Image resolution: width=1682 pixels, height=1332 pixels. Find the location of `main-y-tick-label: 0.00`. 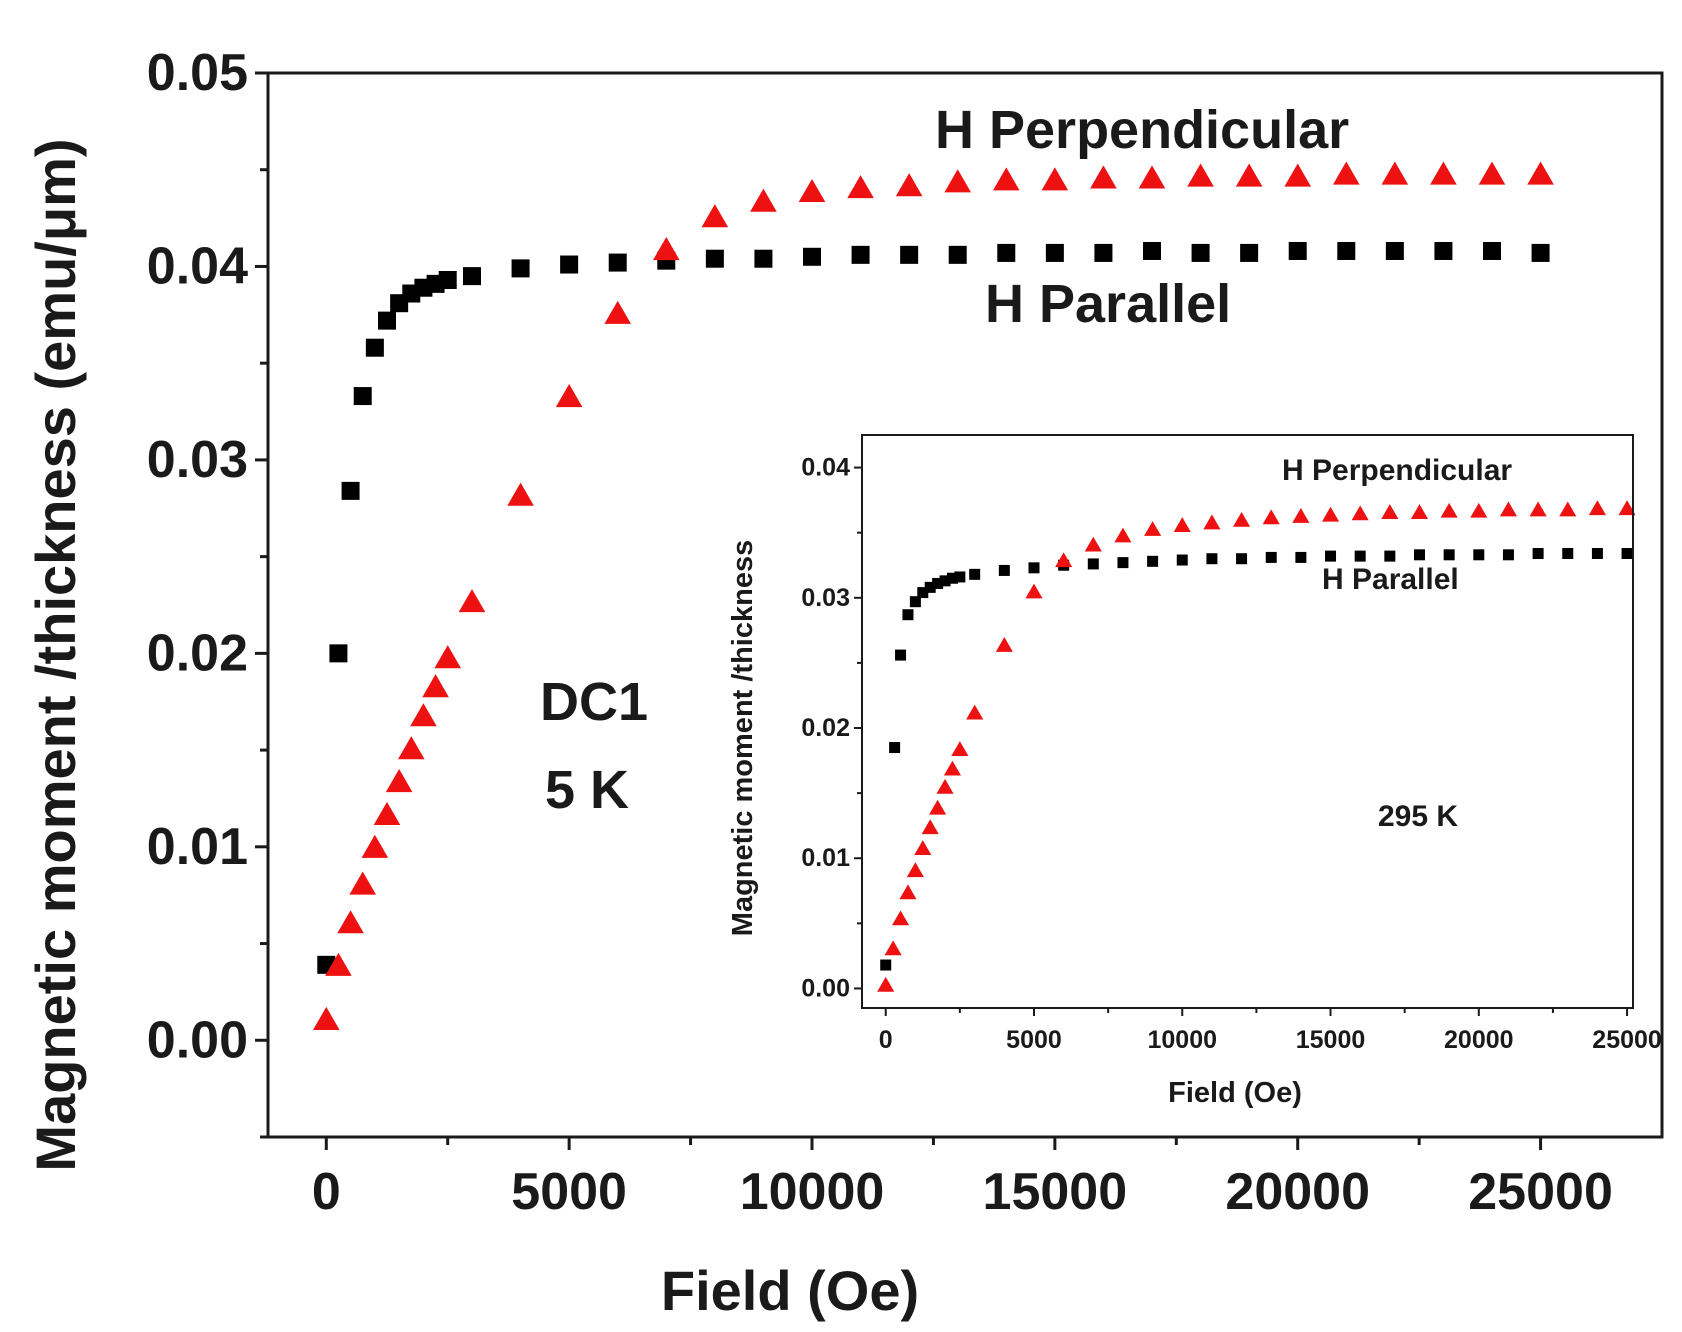

main-y-tick-label: 0.00 is located at coordinates (197, 1040).